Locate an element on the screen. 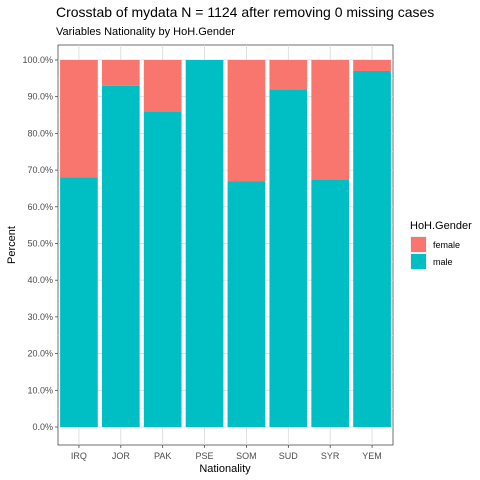  bar-male-SOM is located at coordinates (247, 304).